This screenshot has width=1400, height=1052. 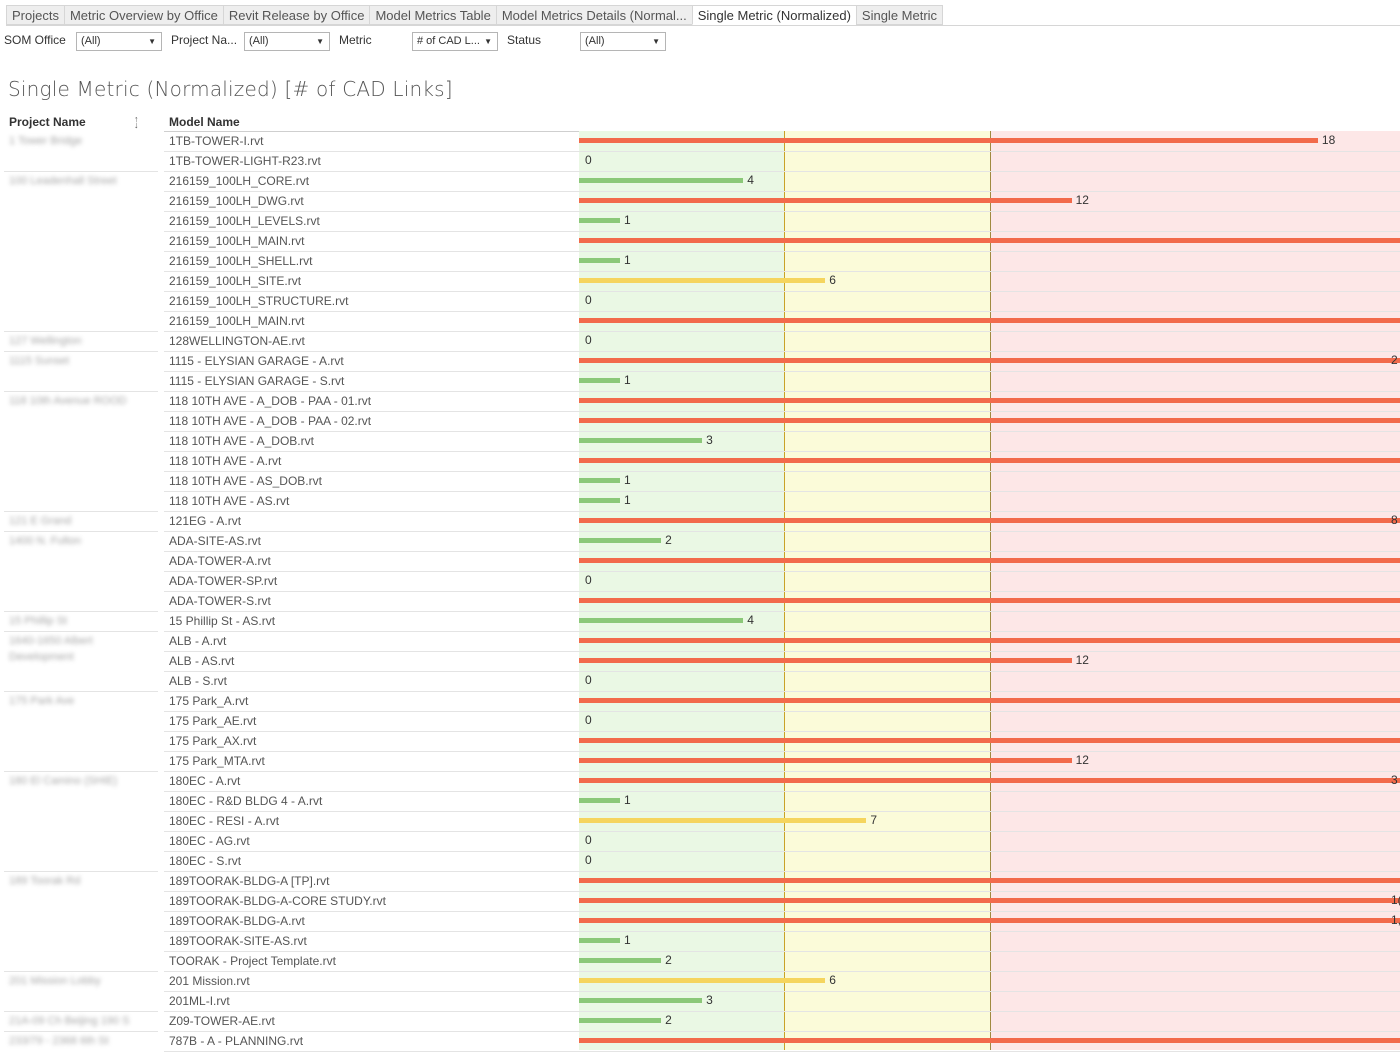 What do you see at coordinates (899, 15) in the screenshot?
I see `tab-single-metric: Single Metric` at bounding box center [899, 15].